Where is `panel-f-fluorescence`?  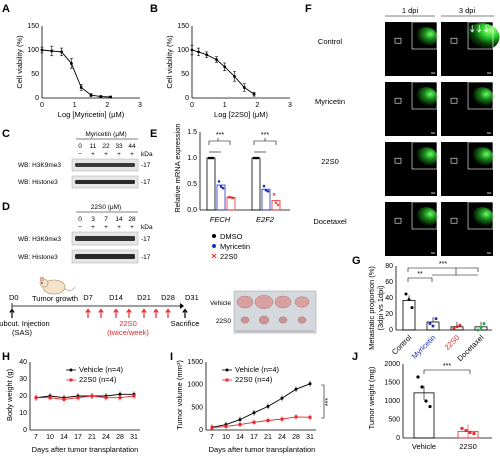 panel-f-fluorescence is located at coordinates (481, 217).